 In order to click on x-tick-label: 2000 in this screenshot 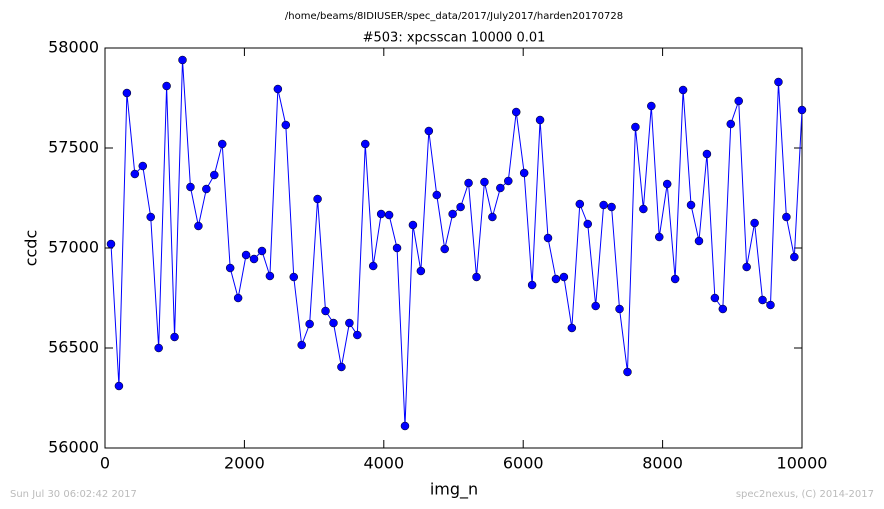, I will do `click(244, 463)`.